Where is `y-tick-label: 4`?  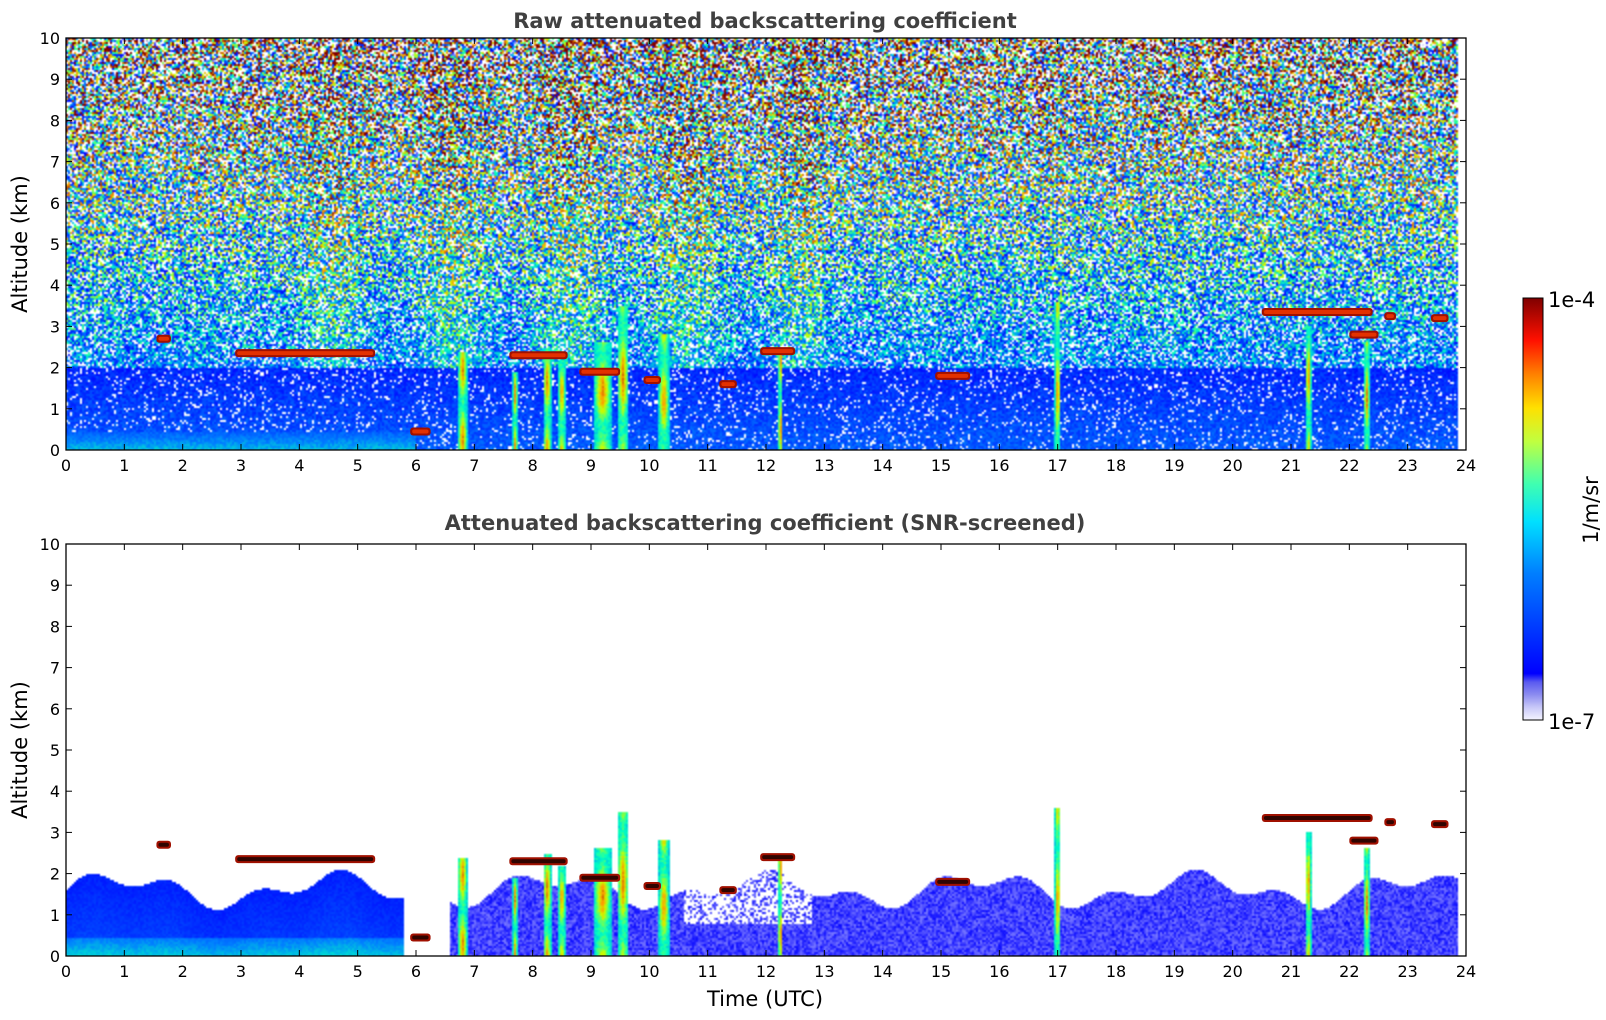
y-tick-label: 4 is located at coordinates (55, 285).